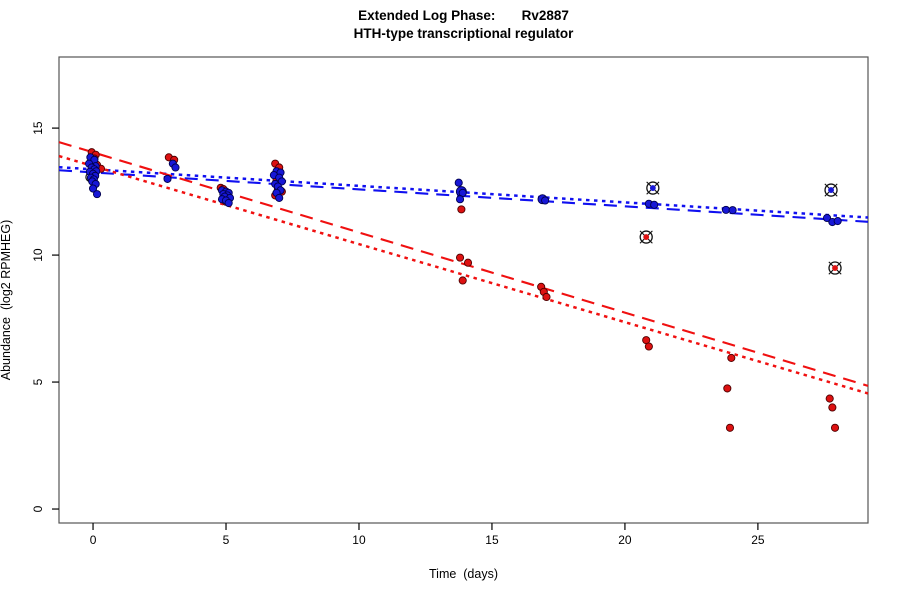 The width and height of the screenshot is (900, 600). What do you see at coordinates (38, 128) in the screenshot?
I see `y-tick-label: 15` at bounding box center [38, 128].